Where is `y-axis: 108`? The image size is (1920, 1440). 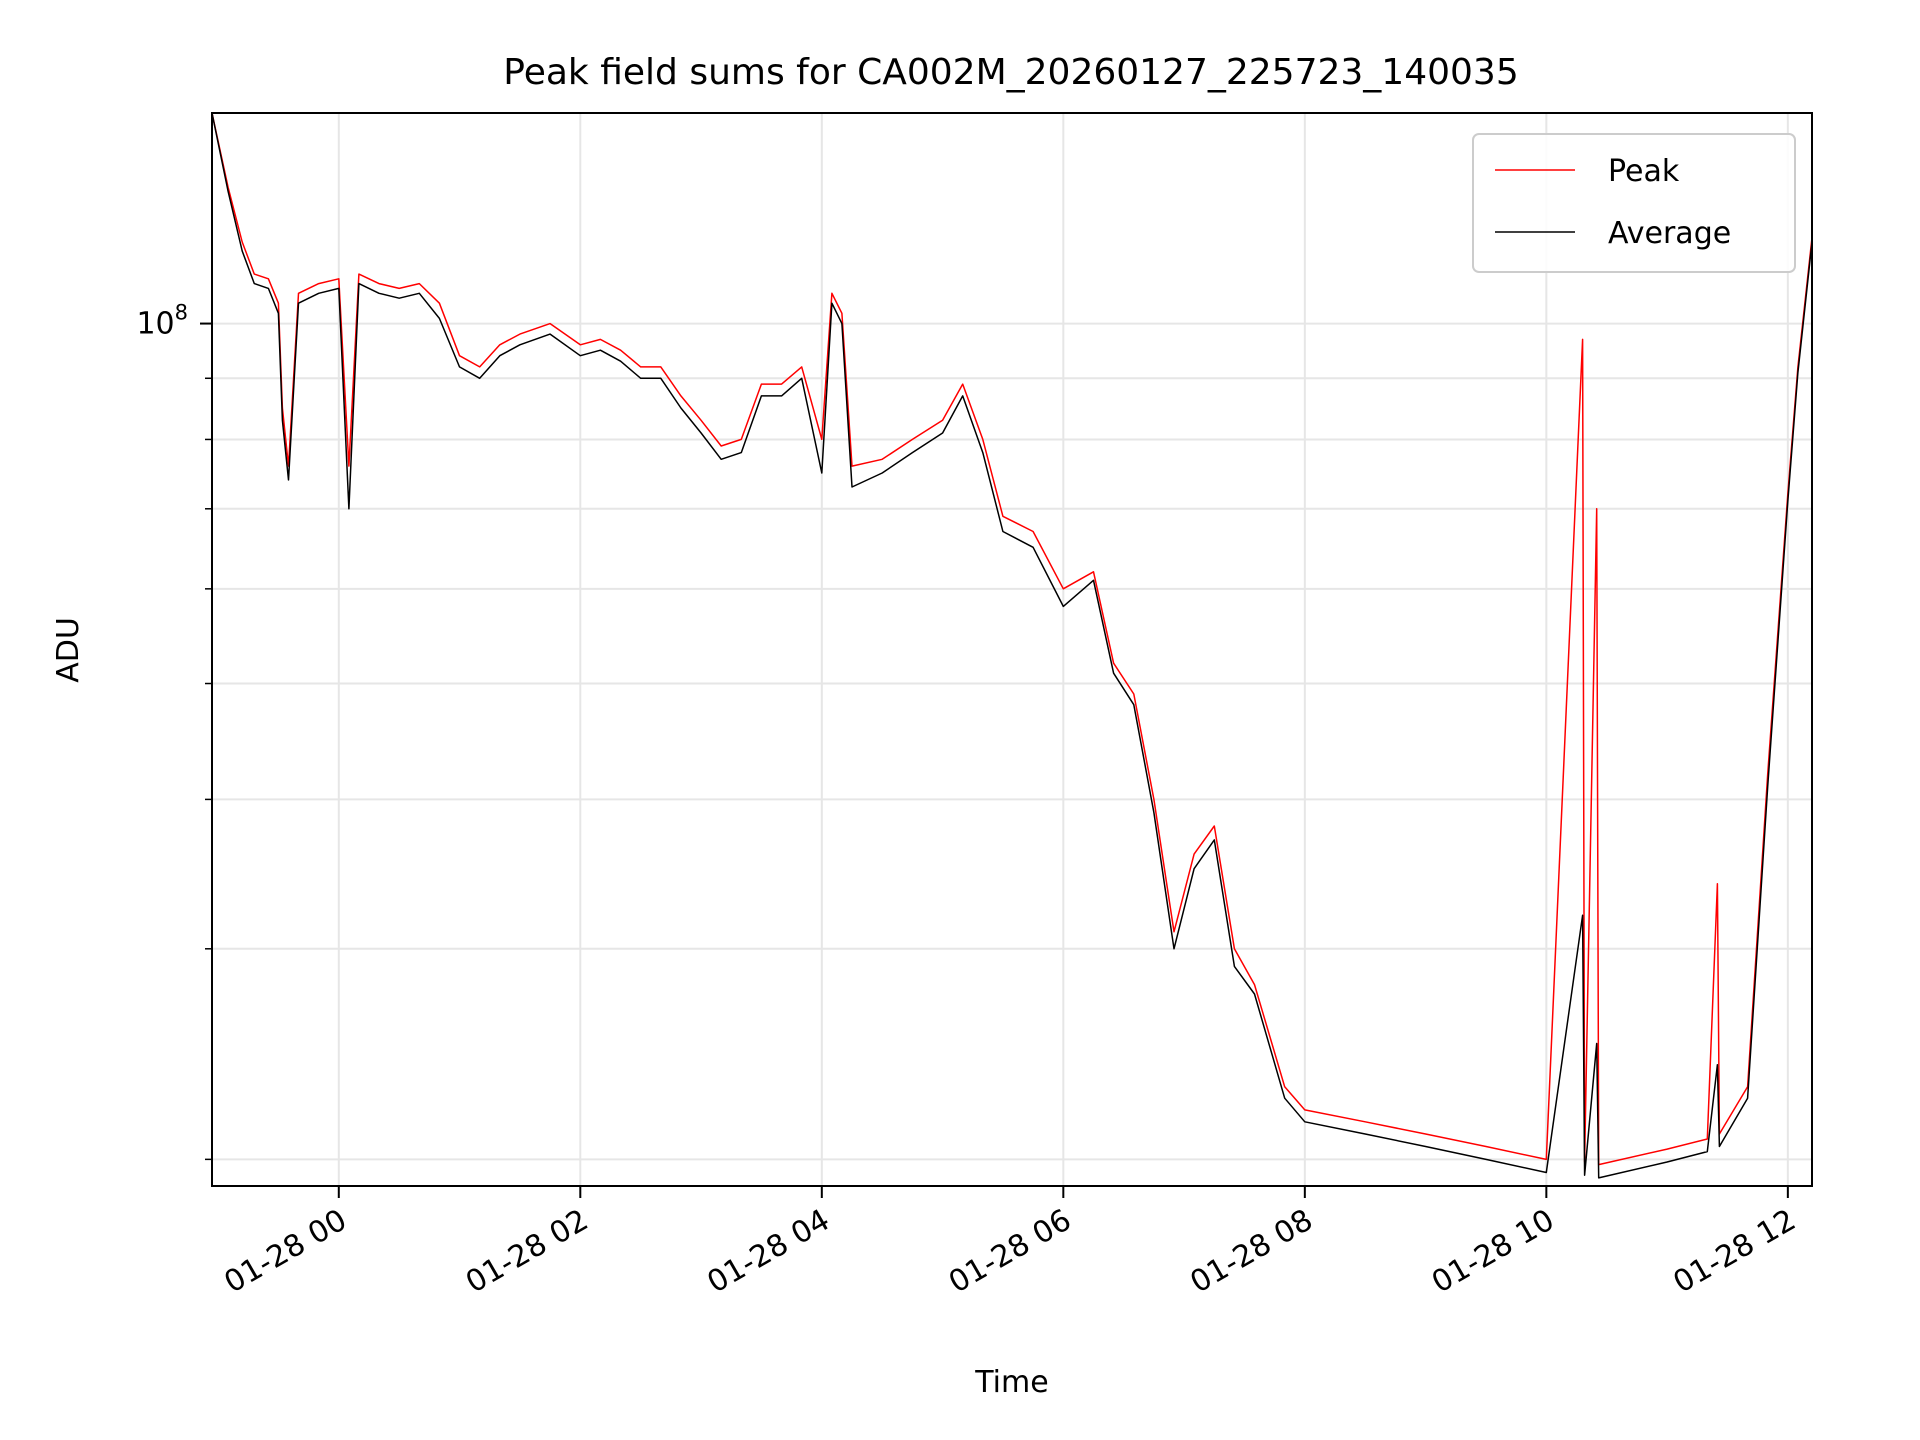
y-axis: 108 is located at coordinates (174, 731).